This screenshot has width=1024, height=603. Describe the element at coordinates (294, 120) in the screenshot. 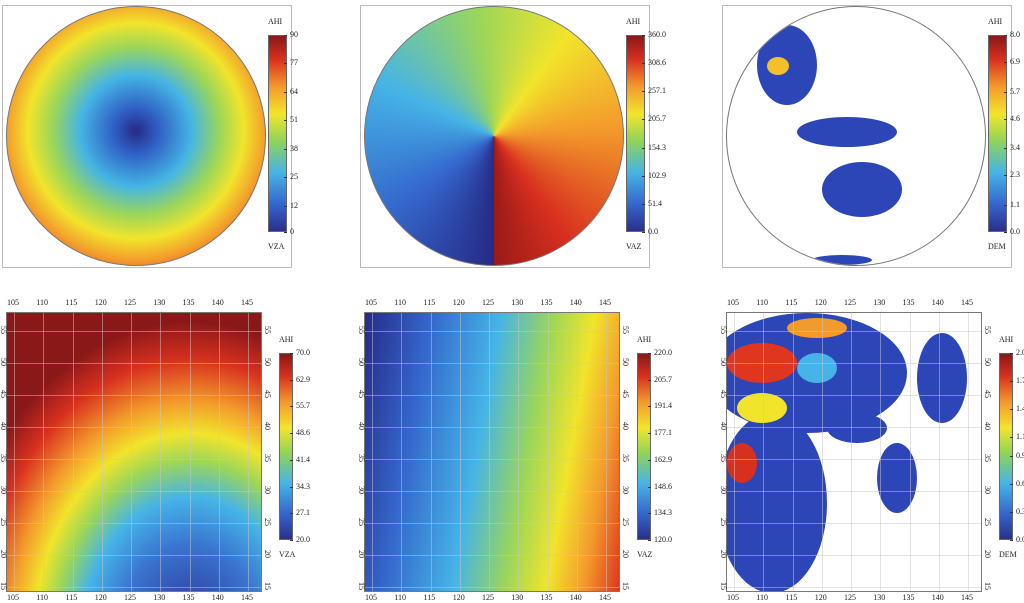

I see `colorbar-tick-label: 51` at that location.